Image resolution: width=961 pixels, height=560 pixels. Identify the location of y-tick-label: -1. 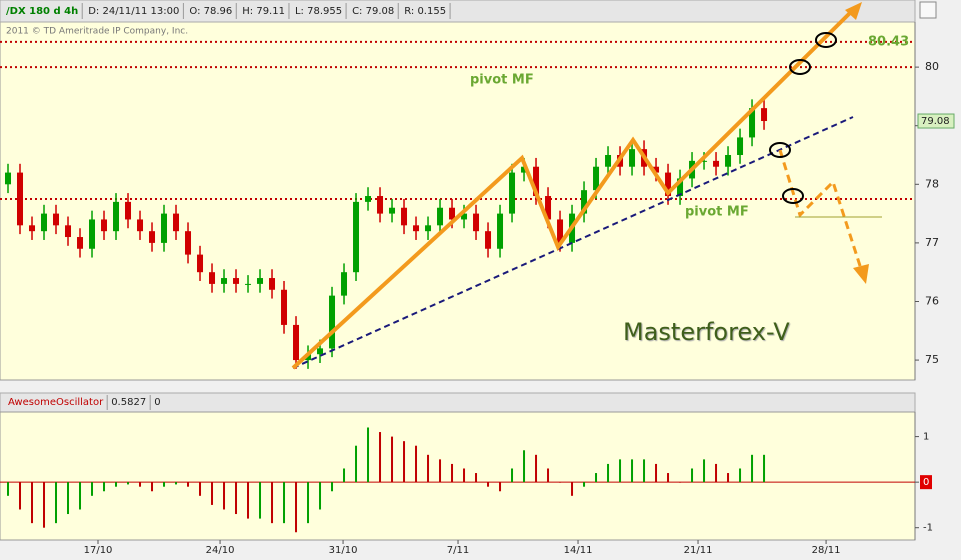
(928, 528).